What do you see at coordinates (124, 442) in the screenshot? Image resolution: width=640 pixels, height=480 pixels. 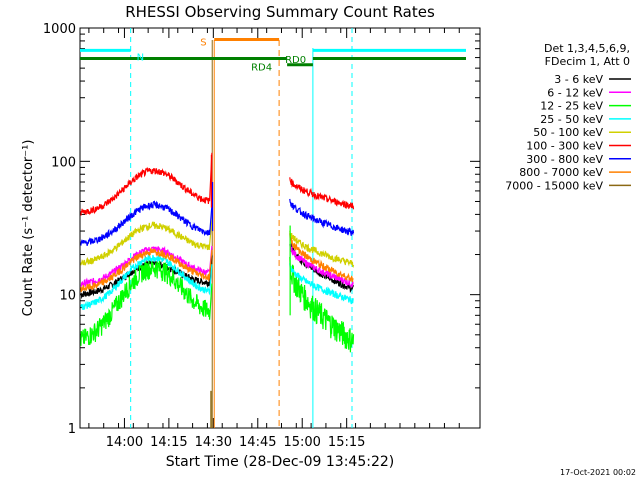 I see `x-tick-label: 14:00` at bounding box center [124, 442].